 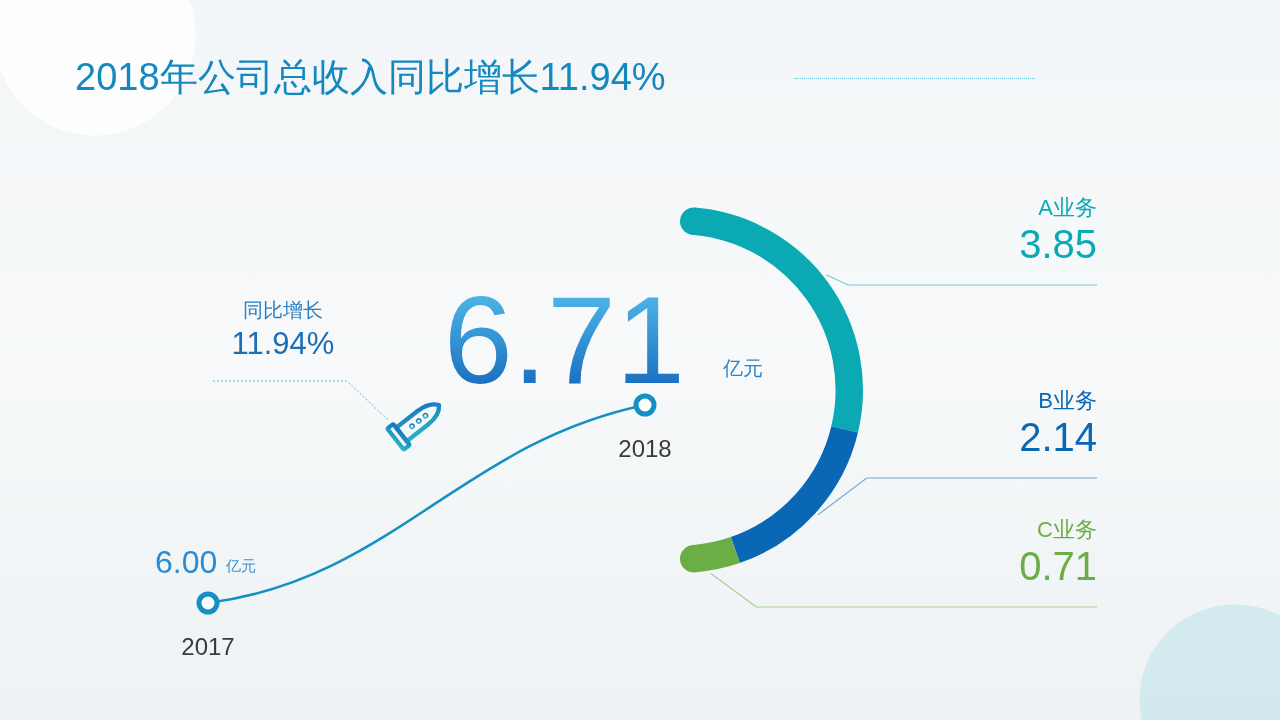 I want to click on data-label: 6.00 亿元, so click(x=206, y=562).